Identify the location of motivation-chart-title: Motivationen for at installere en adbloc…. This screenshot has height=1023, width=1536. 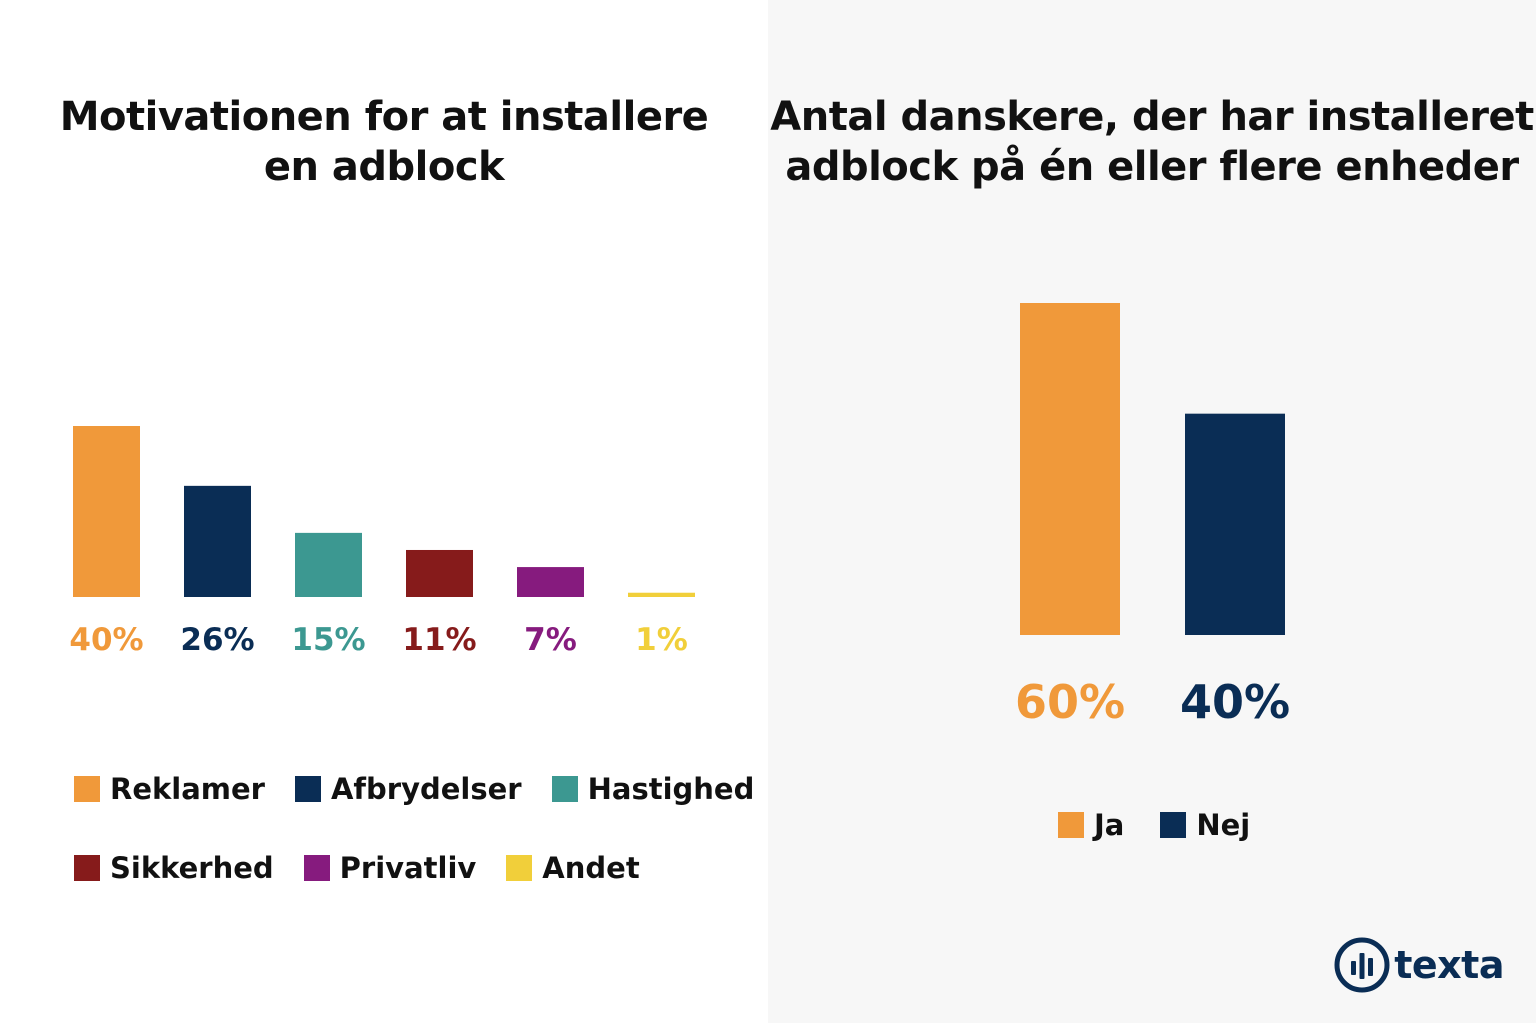
(384, 142).